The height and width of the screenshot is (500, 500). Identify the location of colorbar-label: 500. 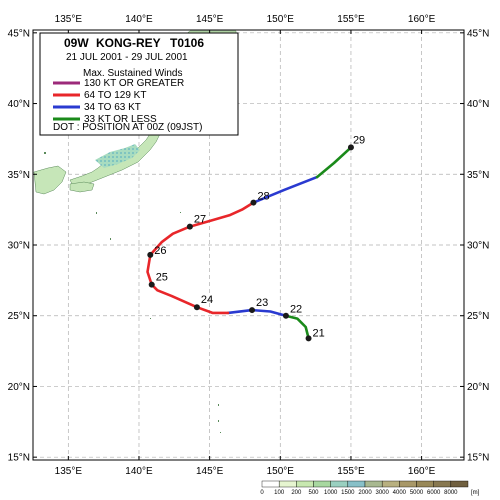
(313, 493).